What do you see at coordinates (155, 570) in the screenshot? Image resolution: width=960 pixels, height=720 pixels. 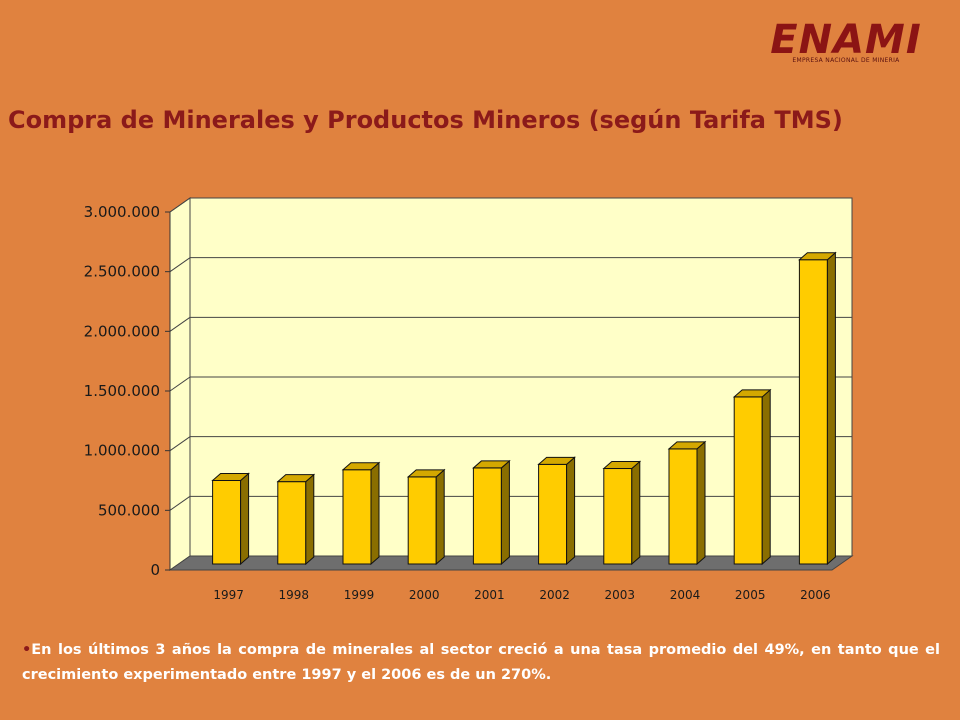 I see `y-tick-label: 0` at bounding box center [155, 570].